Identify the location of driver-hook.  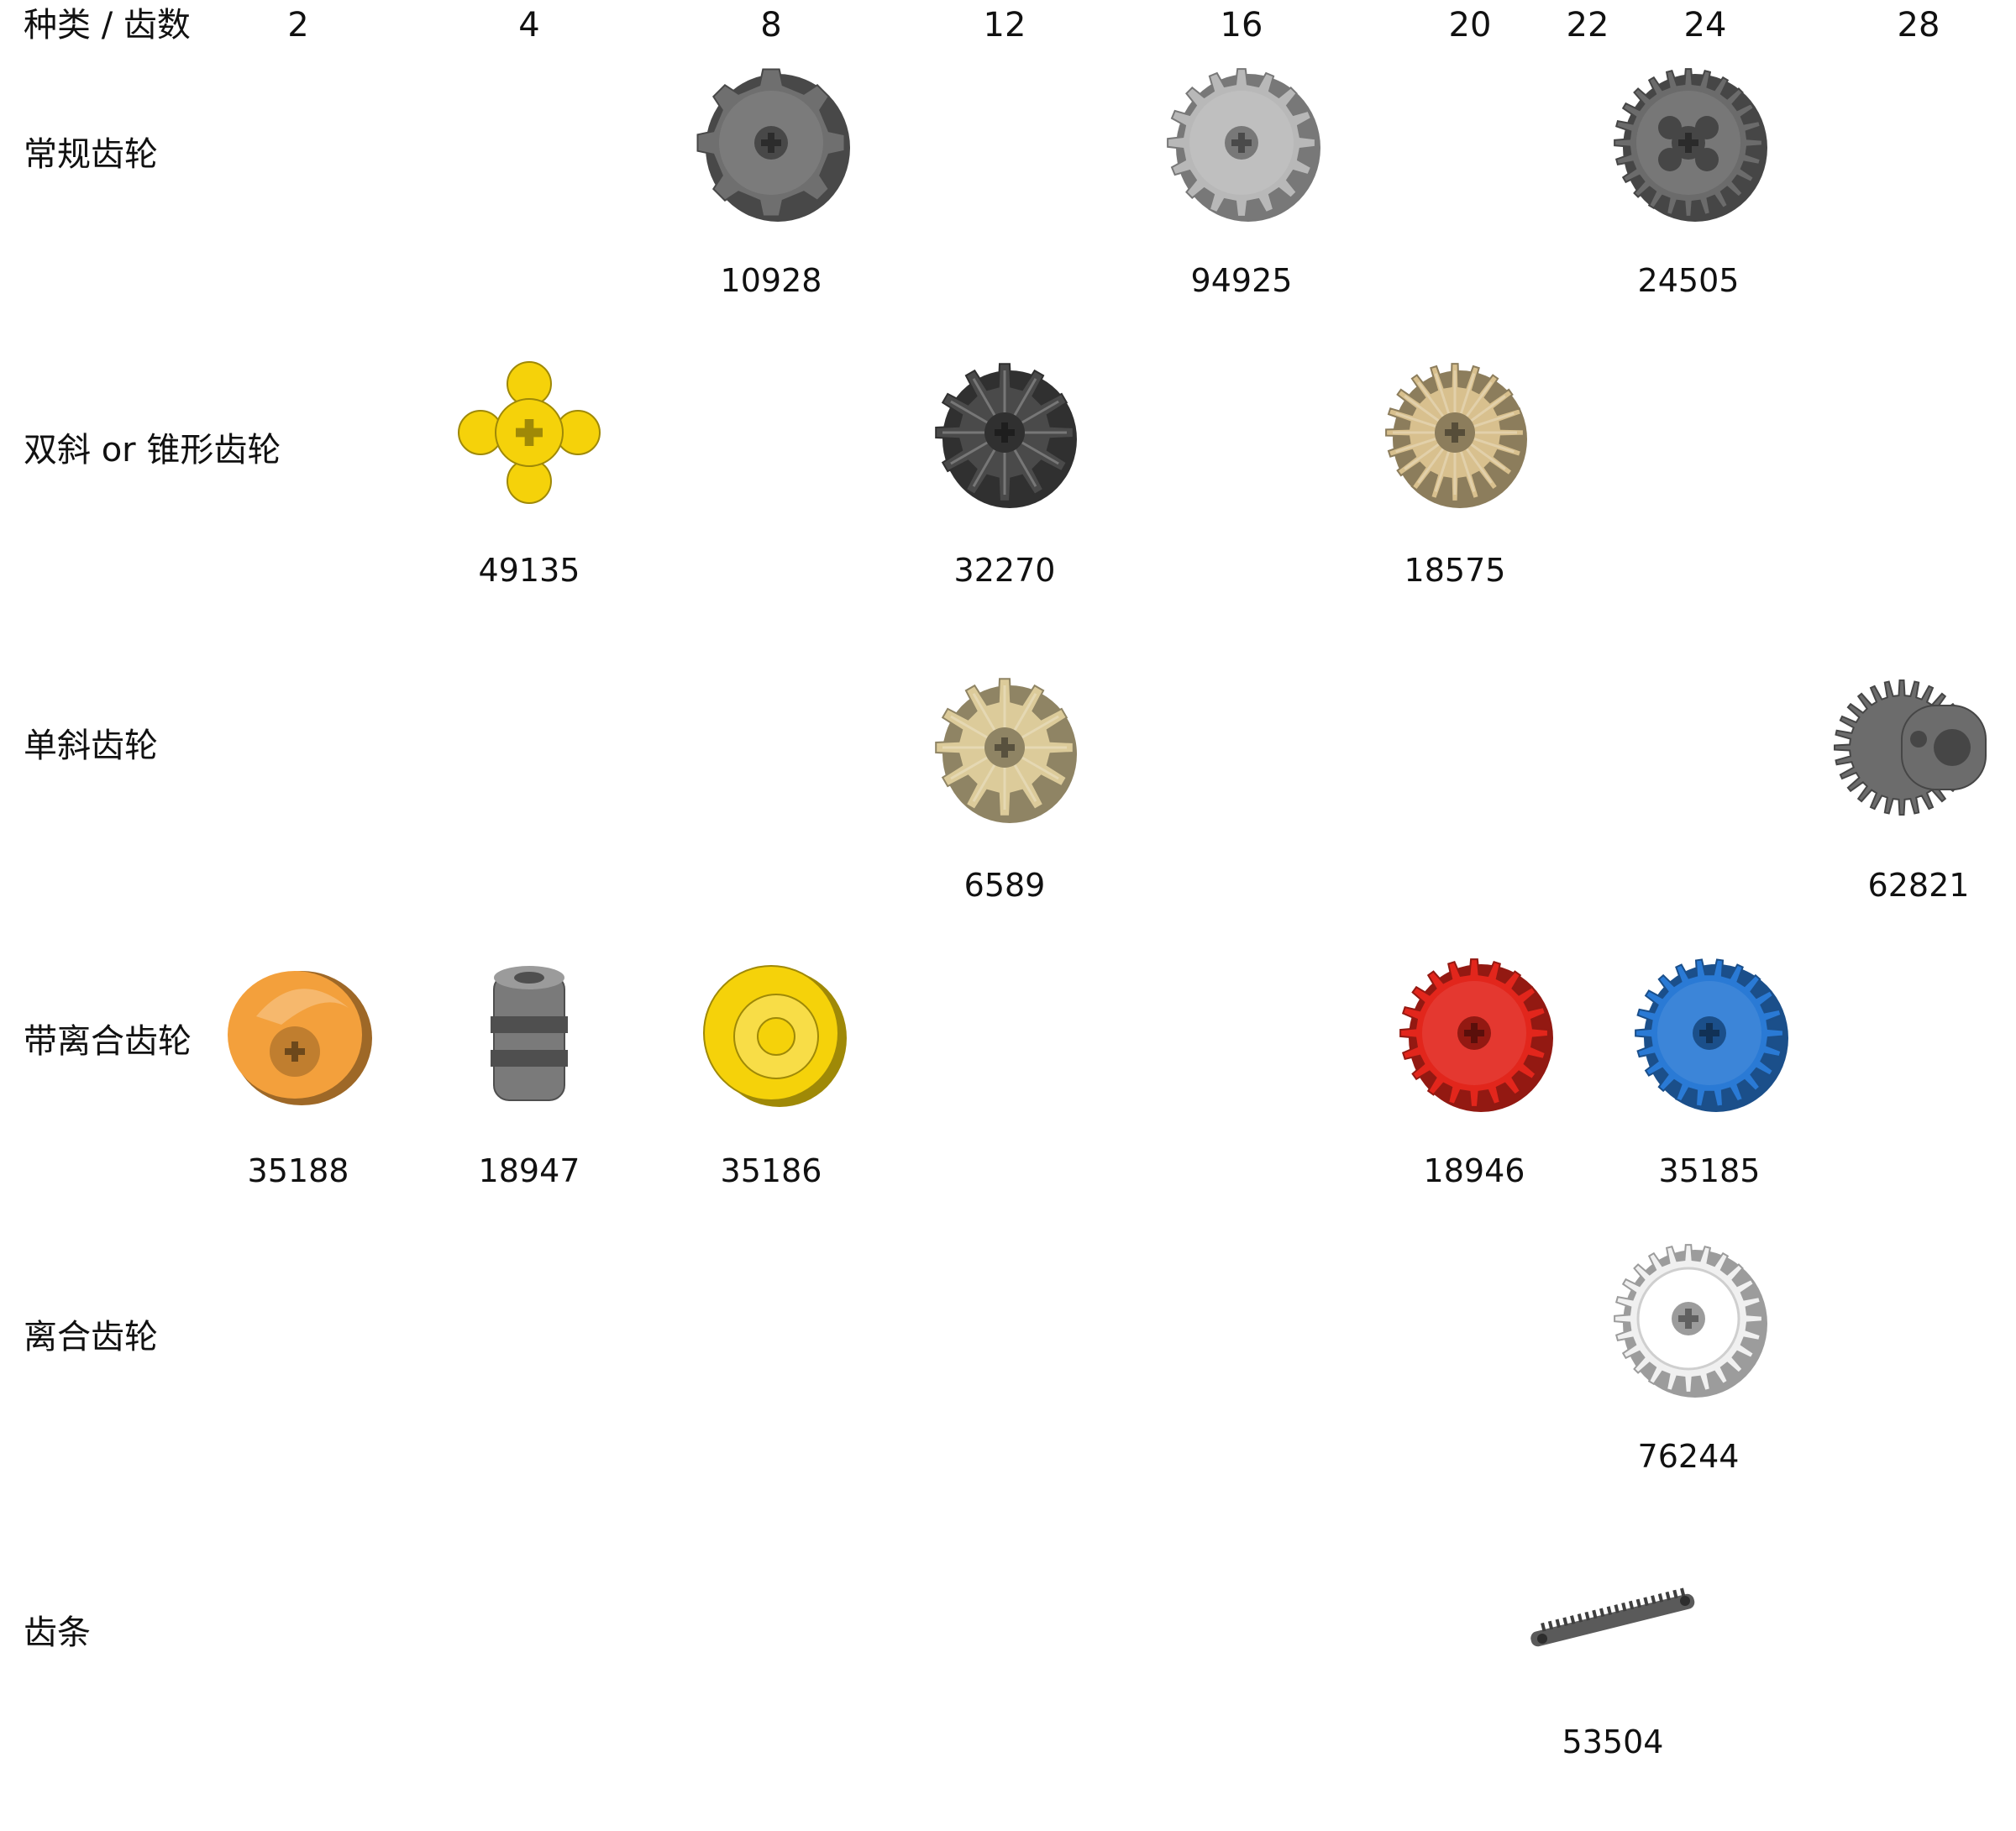
(302, 1007).